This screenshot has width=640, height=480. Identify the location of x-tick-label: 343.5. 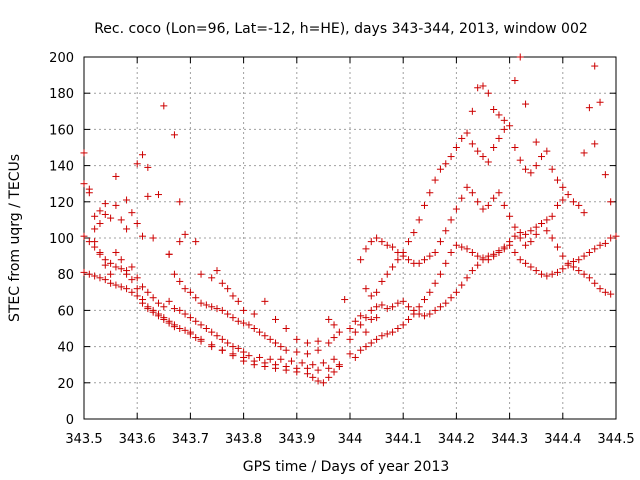
(83, 439).